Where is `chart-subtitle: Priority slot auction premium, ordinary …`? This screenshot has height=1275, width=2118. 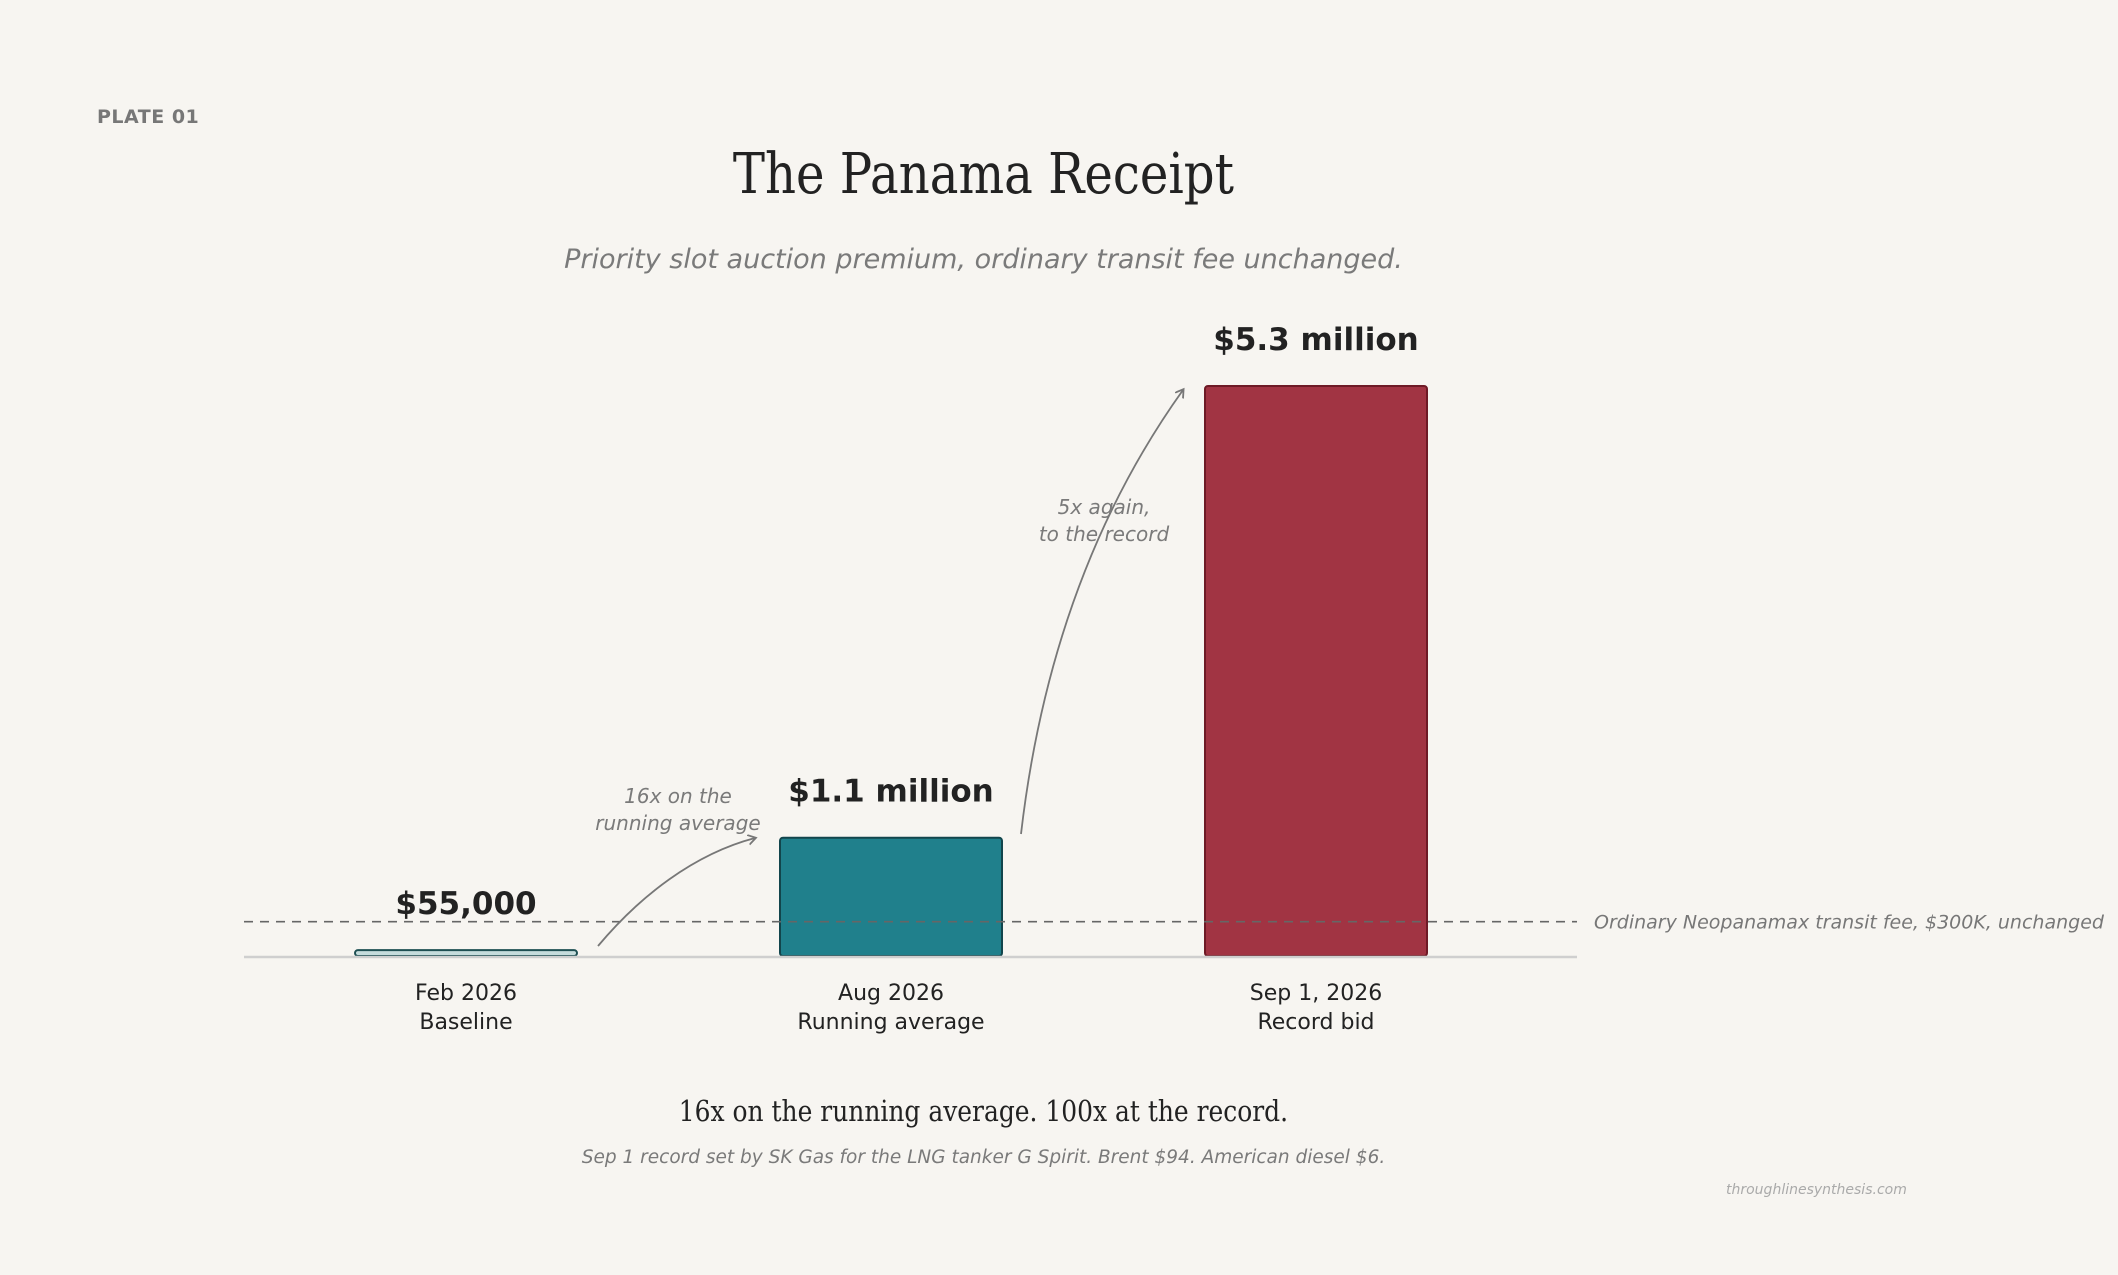
chart-subtitle: Priority slot auction premium, ordinary … is located at coordinates (983, 259).